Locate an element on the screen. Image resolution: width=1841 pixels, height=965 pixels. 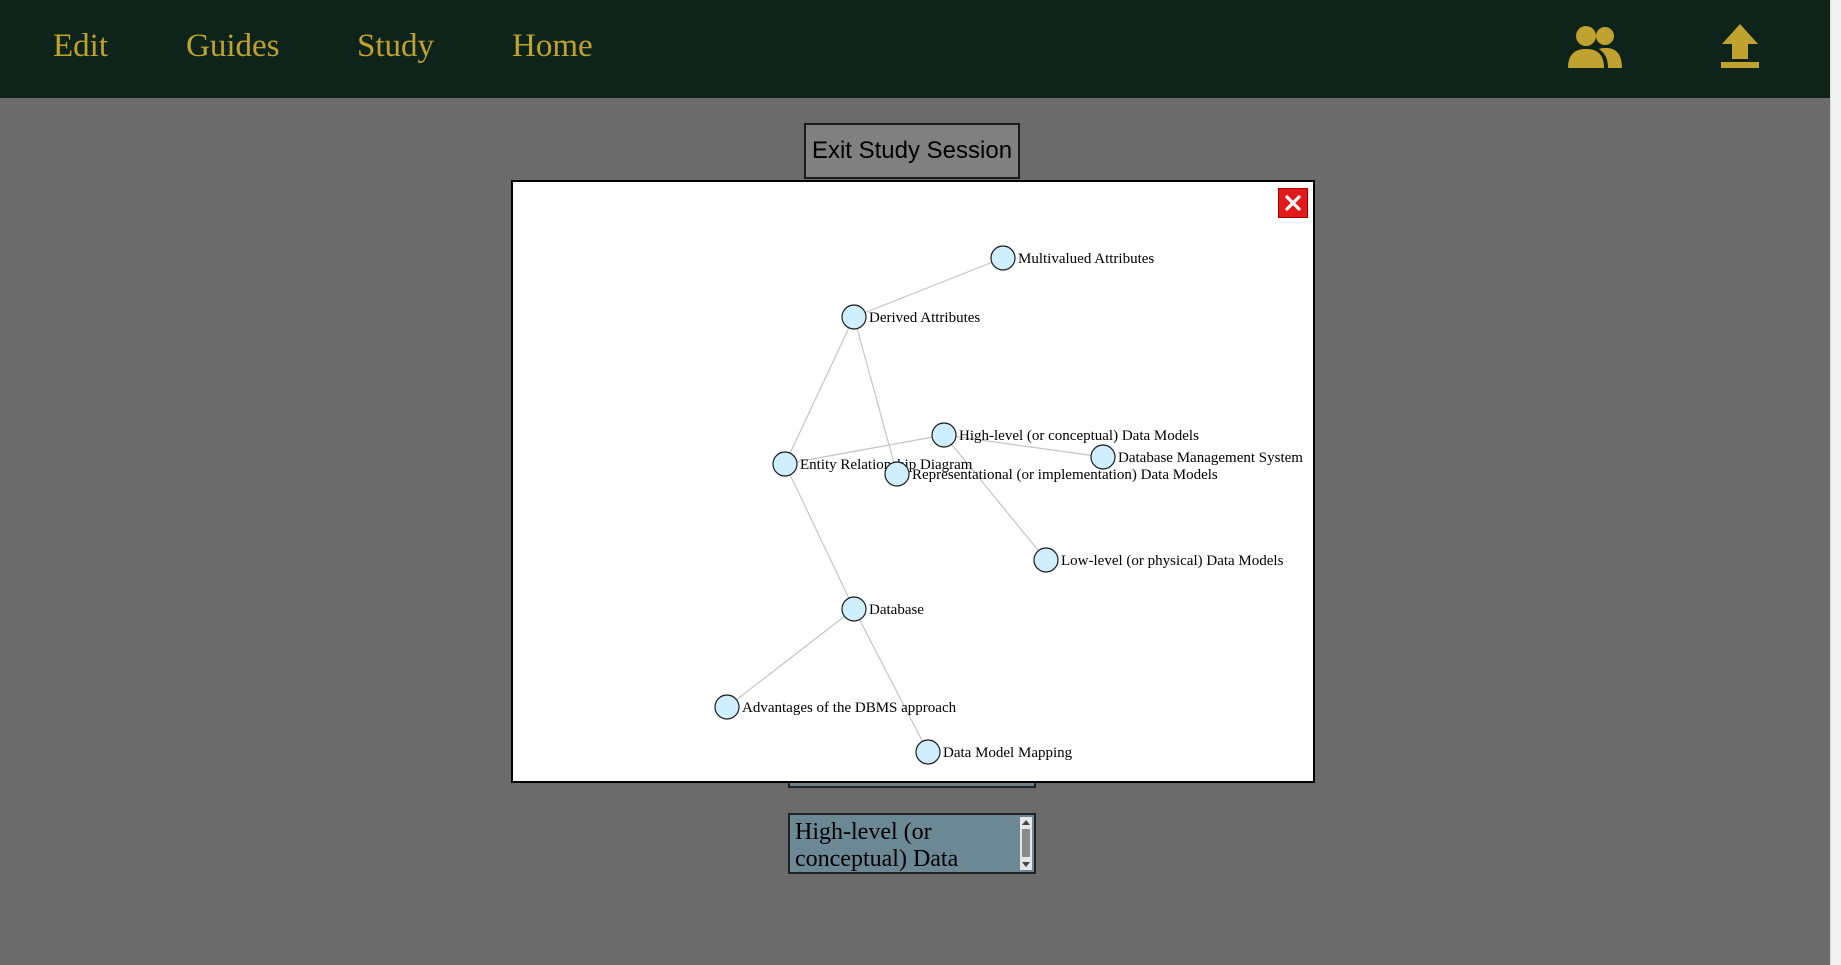
graph-node-label: Database Management System is located at coordinates (1210, 458).